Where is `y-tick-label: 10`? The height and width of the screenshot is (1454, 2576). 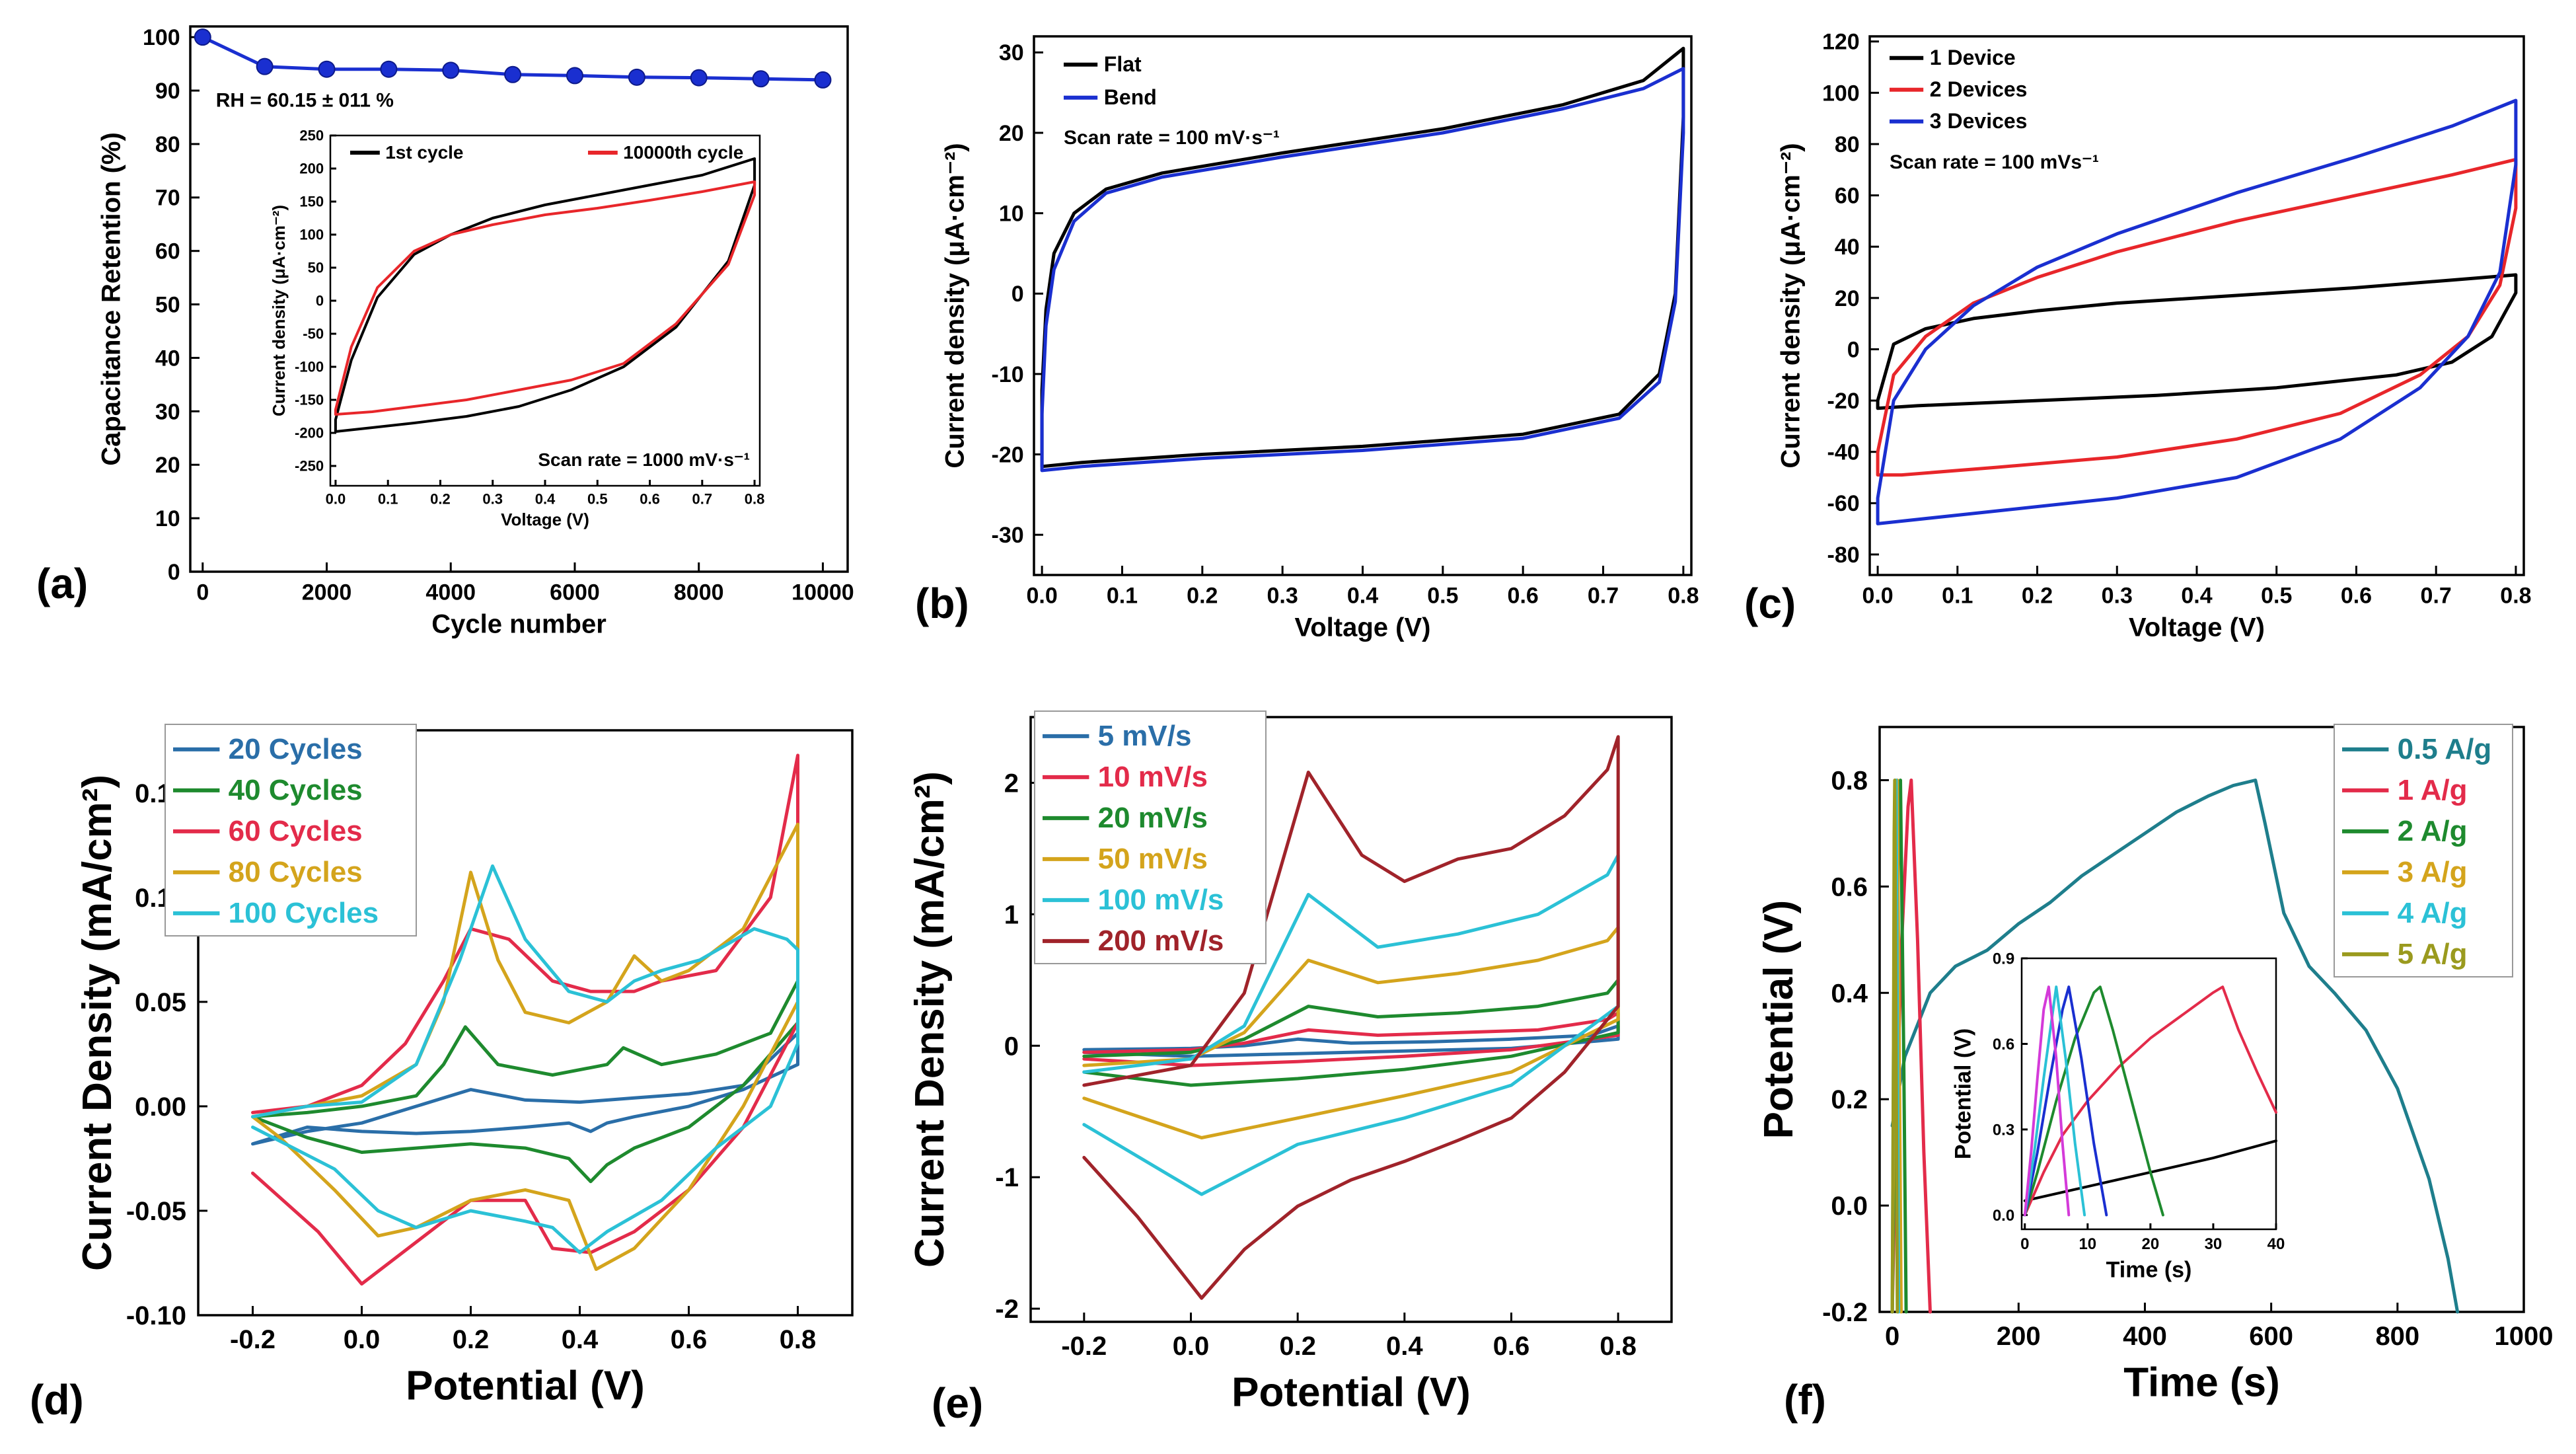 y-tick-label: 10 is located at coordinates (167, 518).